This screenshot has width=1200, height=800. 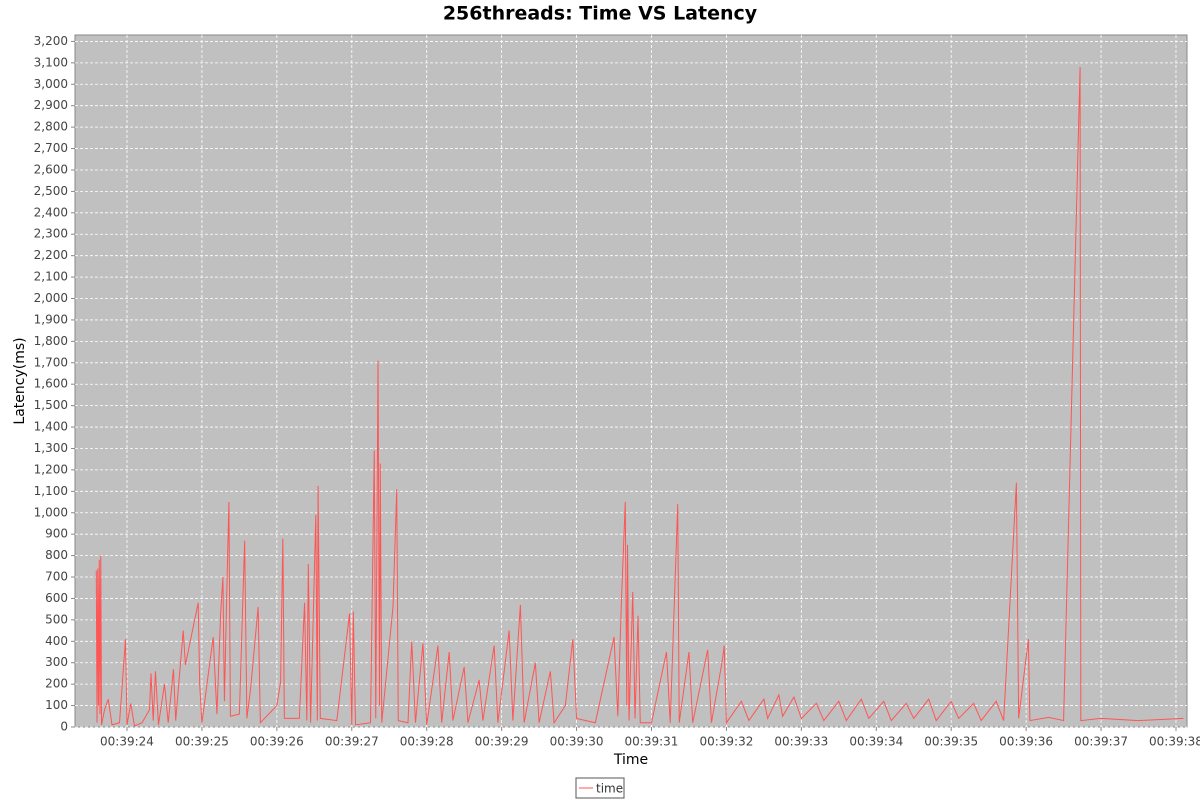 I want to click on y-tick-label: 2,100, so click(x=51, y=277).